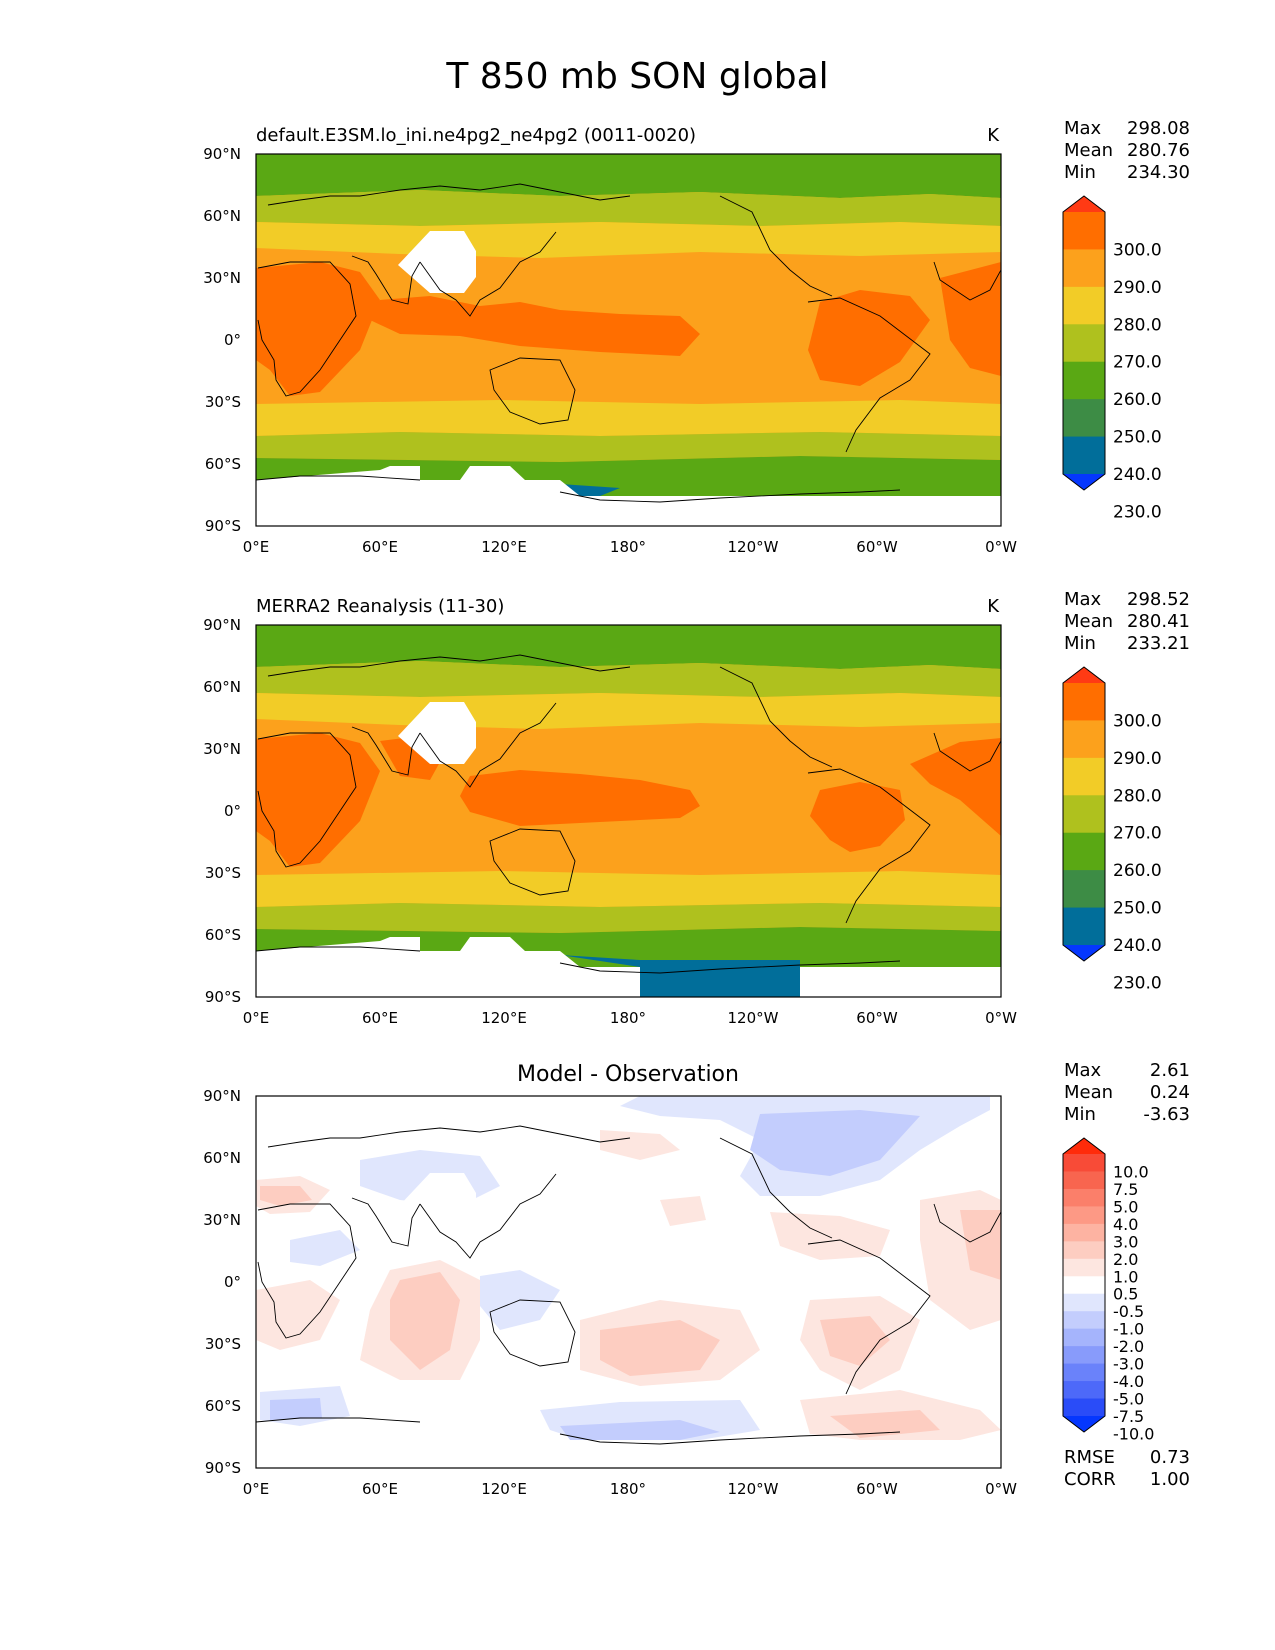  What do you see at coordinates (1125, 1241) in the screenshot?
I see `colorbar-tick-label: 3.0` at bounding box center [1125, 1241].